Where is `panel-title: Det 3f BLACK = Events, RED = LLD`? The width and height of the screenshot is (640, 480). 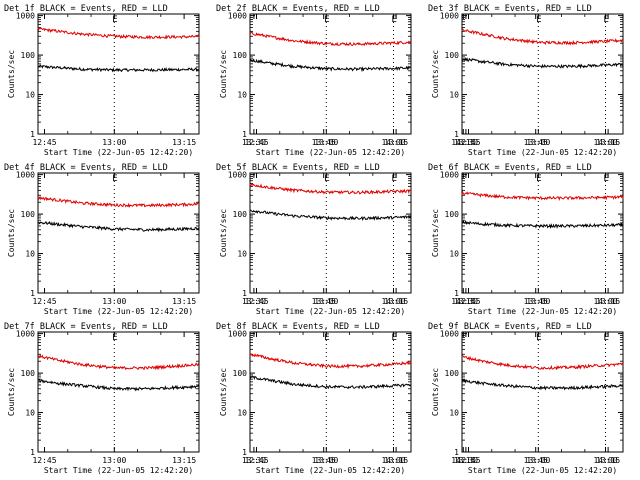 panel-title: Det 3f BLACK = Events, RED = LLD is located at coordinates (510, 9).